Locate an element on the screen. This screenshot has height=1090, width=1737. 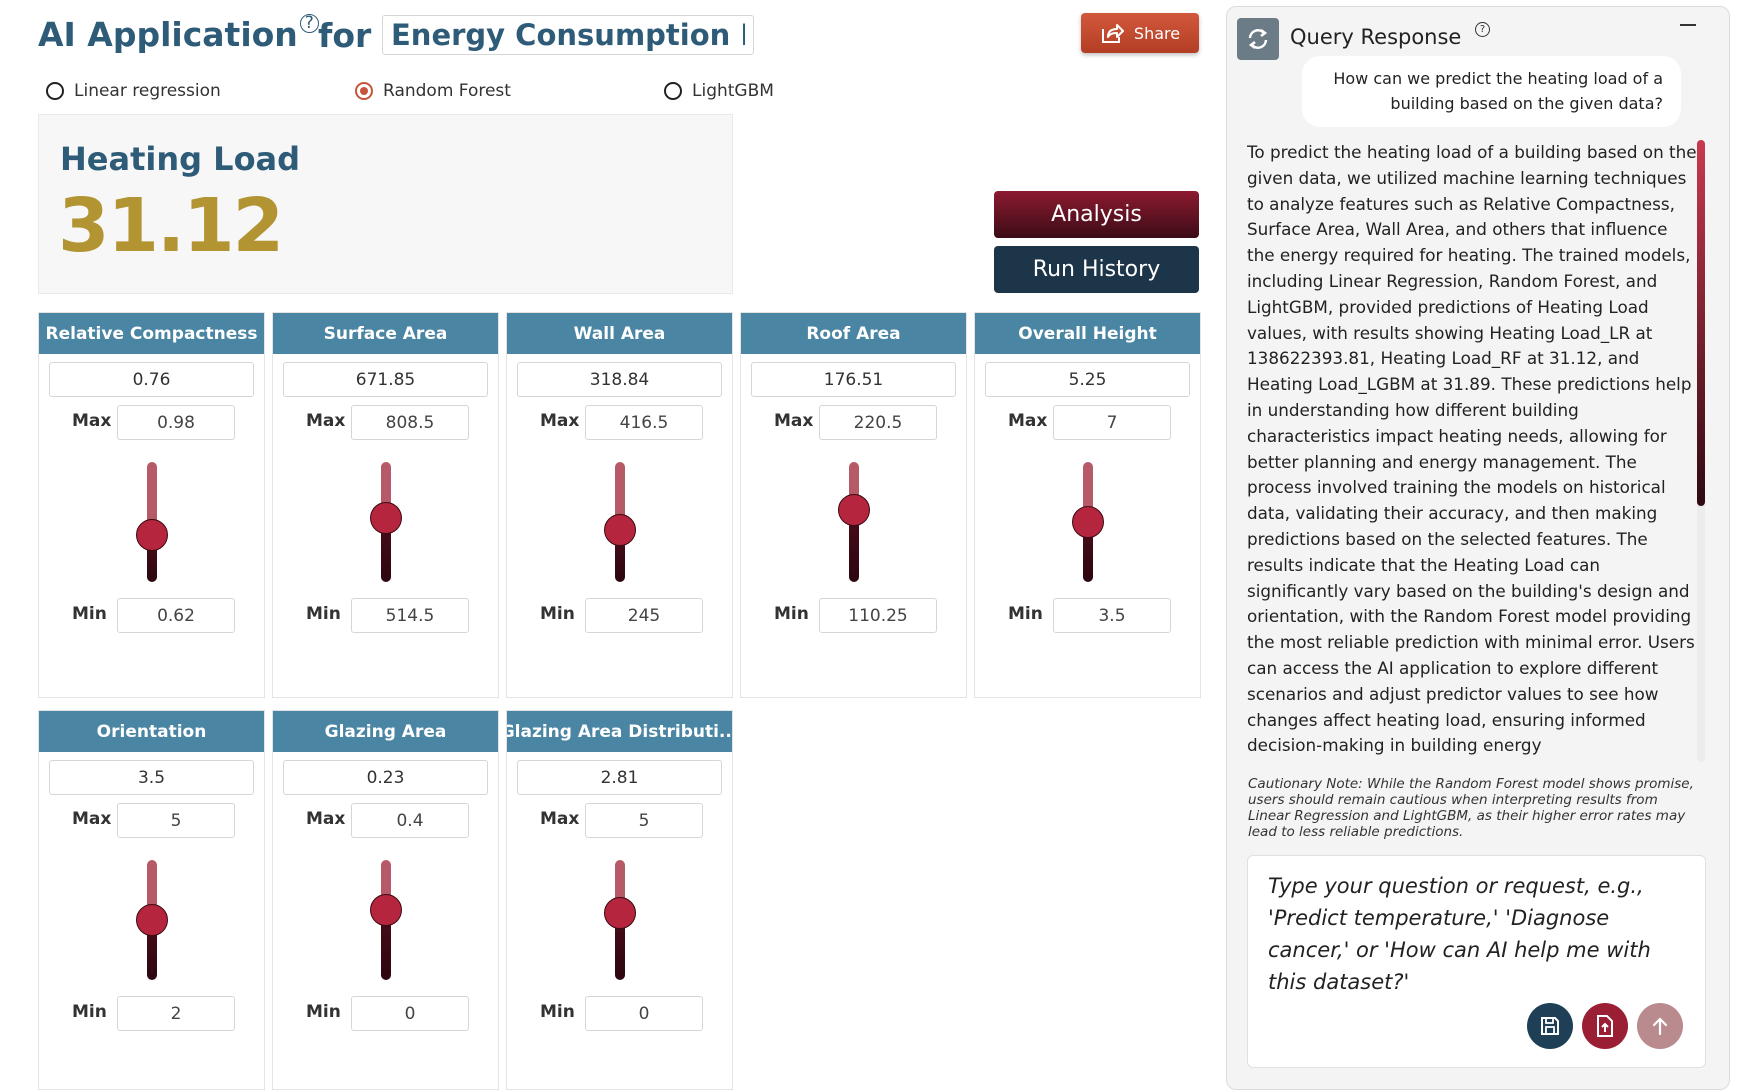
feature-card: Overall Height Max Min is located at coordinates (1087, 505).